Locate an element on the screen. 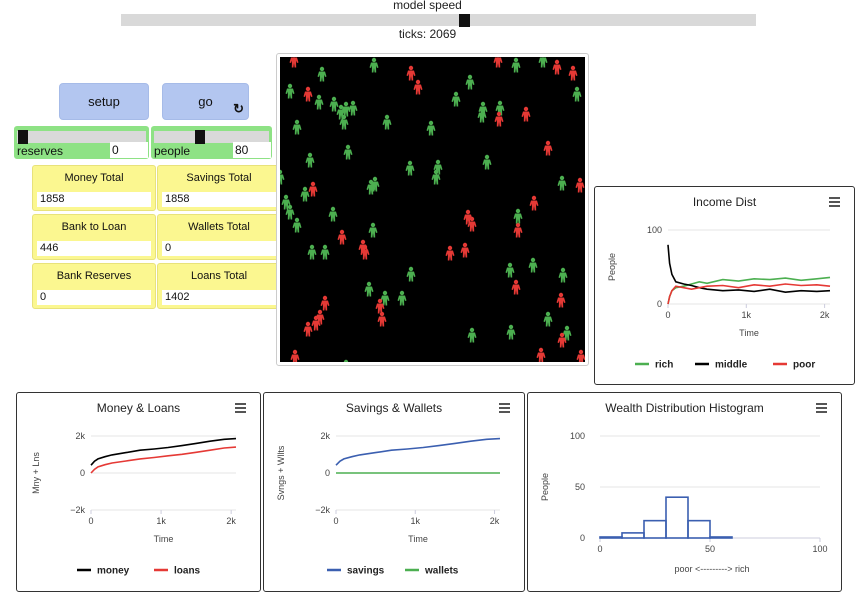 The width and height of the screenshot is (855, 594). model-speed-slider-thumb is located at coordinates (464, 20).